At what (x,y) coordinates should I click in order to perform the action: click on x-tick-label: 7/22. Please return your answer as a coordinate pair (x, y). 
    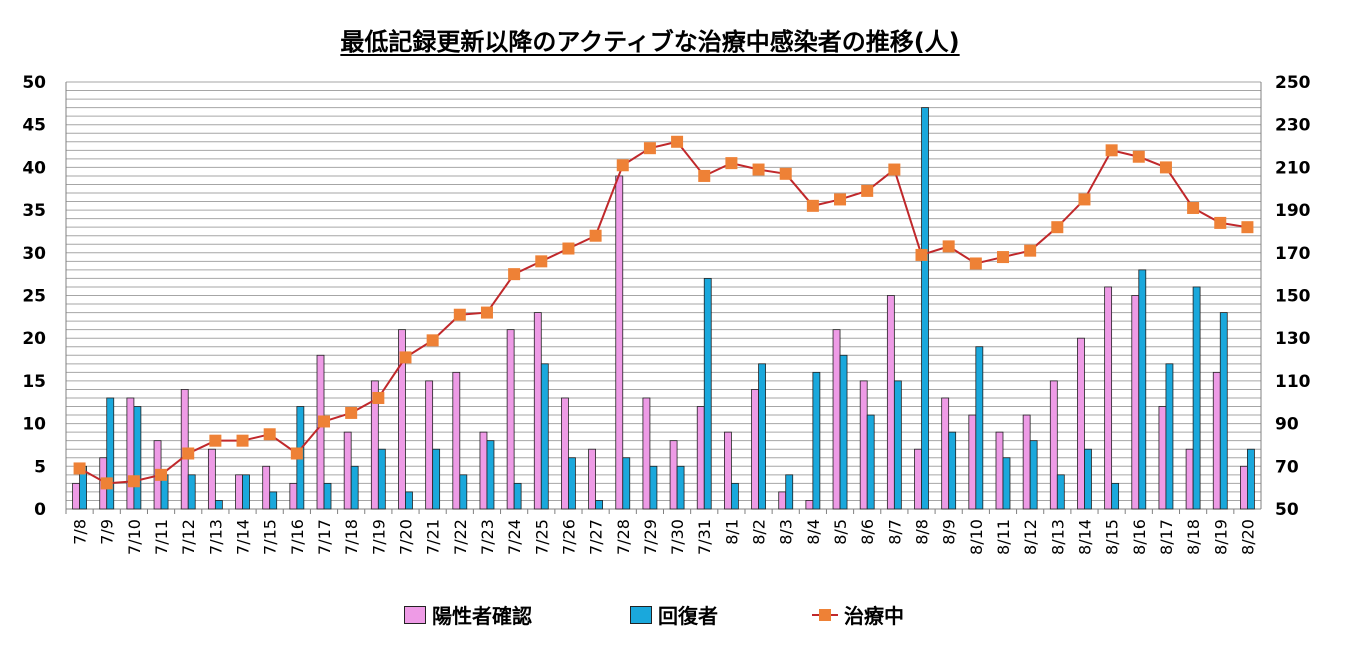
    Looking at the image, I should click on (460, 537).